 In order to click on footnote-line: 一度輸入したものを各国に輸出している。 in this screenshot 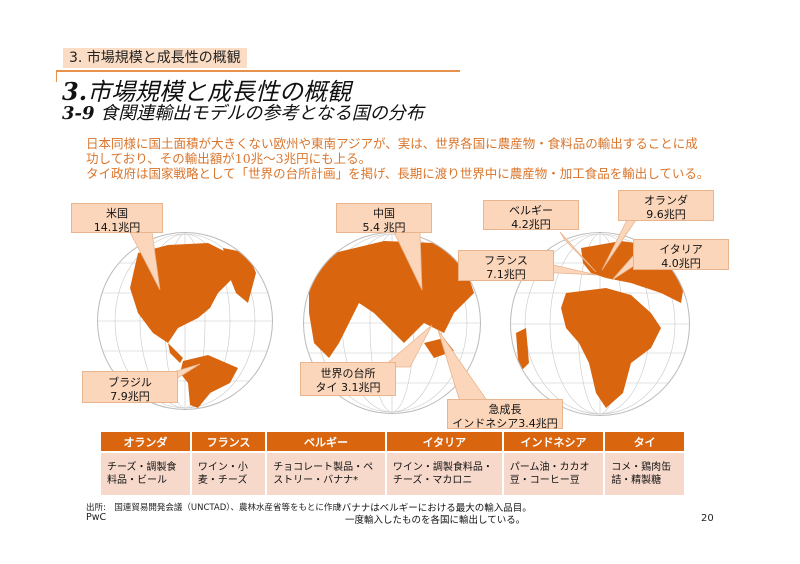, I will do `click(435, 520)`.